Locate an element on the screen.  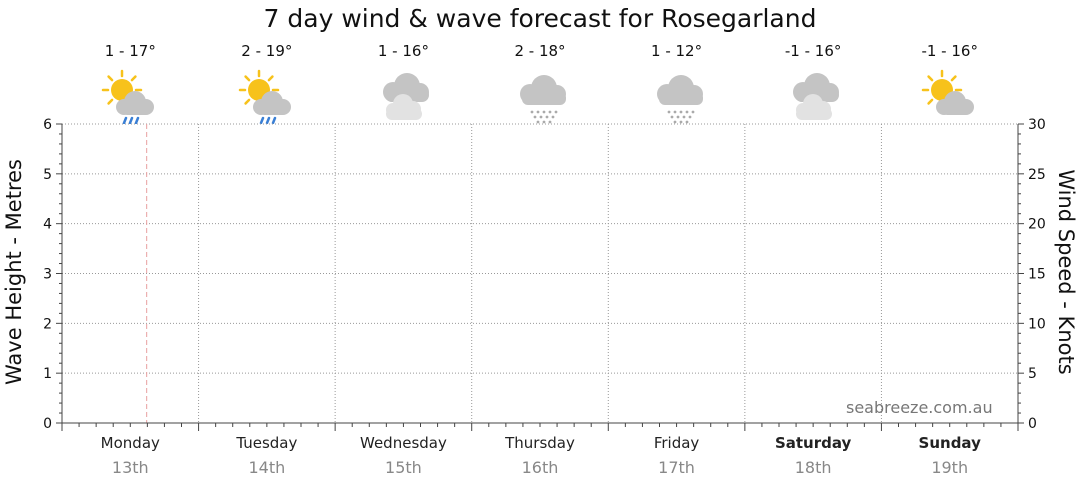
y-left-tick-label: 5 is located at coordinates (47, 175).